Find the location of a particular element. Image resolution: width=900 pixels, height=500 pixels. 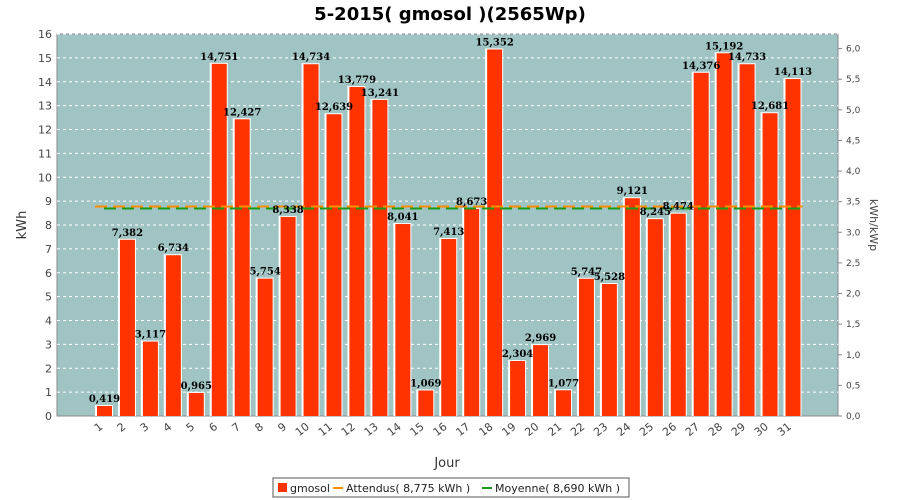

y-right-tick-label: 1,5 is located at coordinates (853, 325).